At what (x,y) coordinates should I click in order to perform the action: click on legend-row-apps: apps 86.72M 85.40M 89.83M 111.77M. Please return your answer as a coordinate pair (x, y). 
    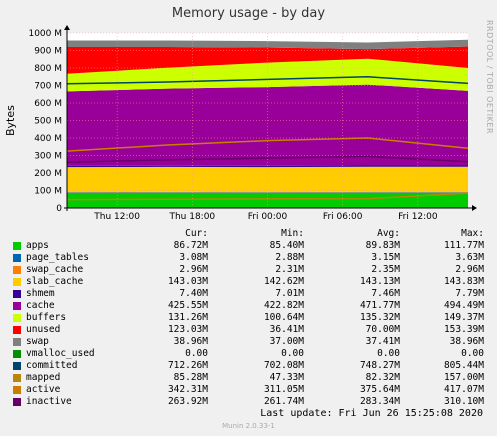
    Looking at the image, I should click on (249, 246).